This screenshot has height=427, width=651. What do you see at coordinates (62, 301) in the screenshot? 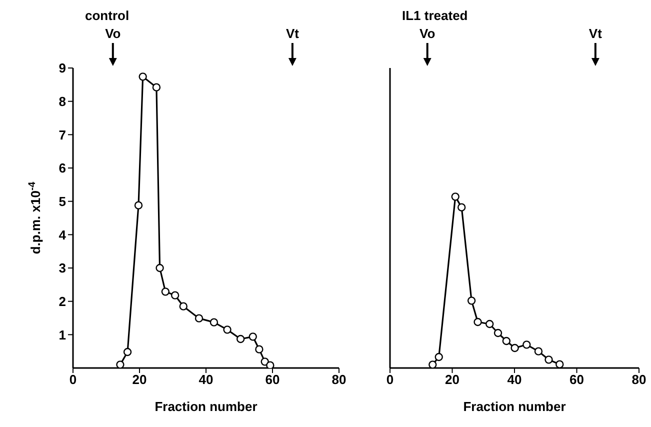
I see `y-tick-label: 2` at bounding box center [62, 301].